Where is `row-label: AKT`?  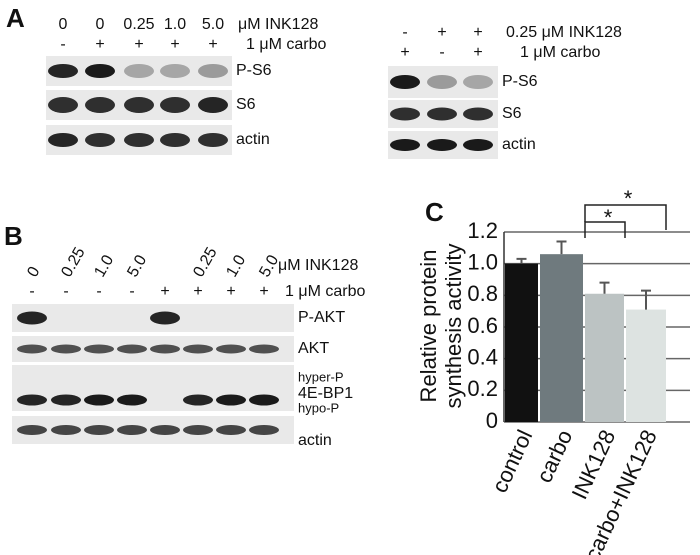 row-label: AKT is located at coordinates (313, 348).